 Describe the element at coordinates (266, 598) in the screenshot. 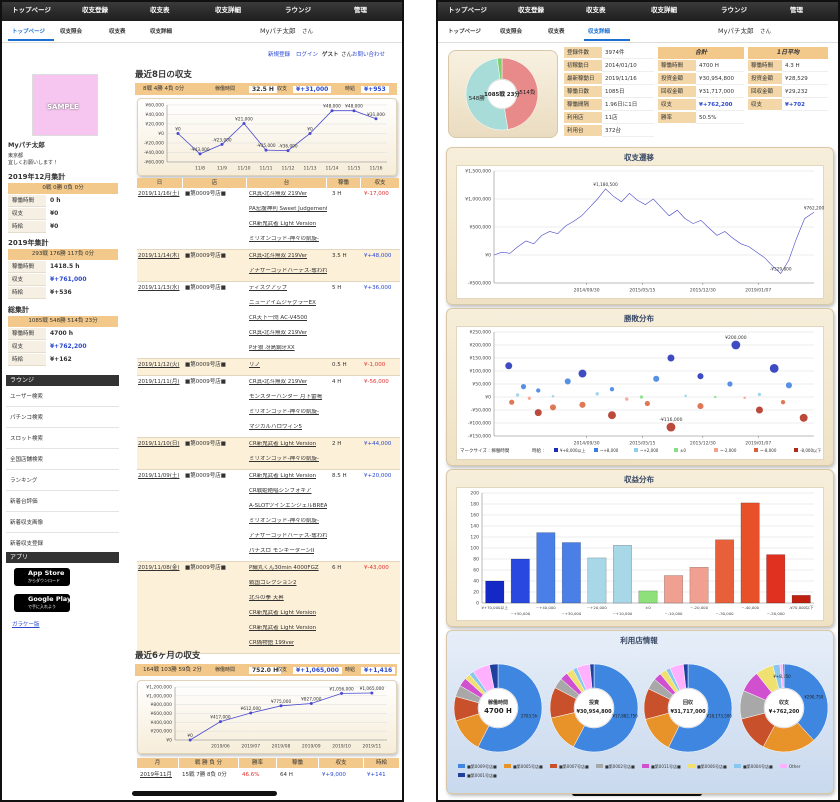

I see `row-machine: 北斗の拳 天昇` at that location.